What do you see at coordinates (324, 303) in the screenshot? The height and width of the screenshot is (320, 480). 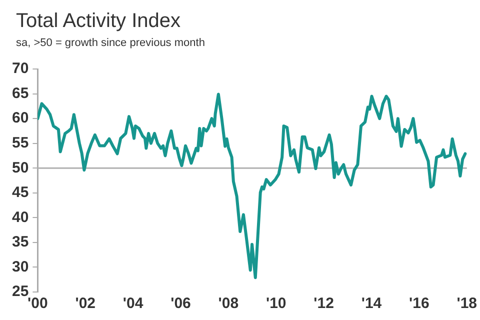 I see `x-tick-label: '12` at bounding box center [324, 303].